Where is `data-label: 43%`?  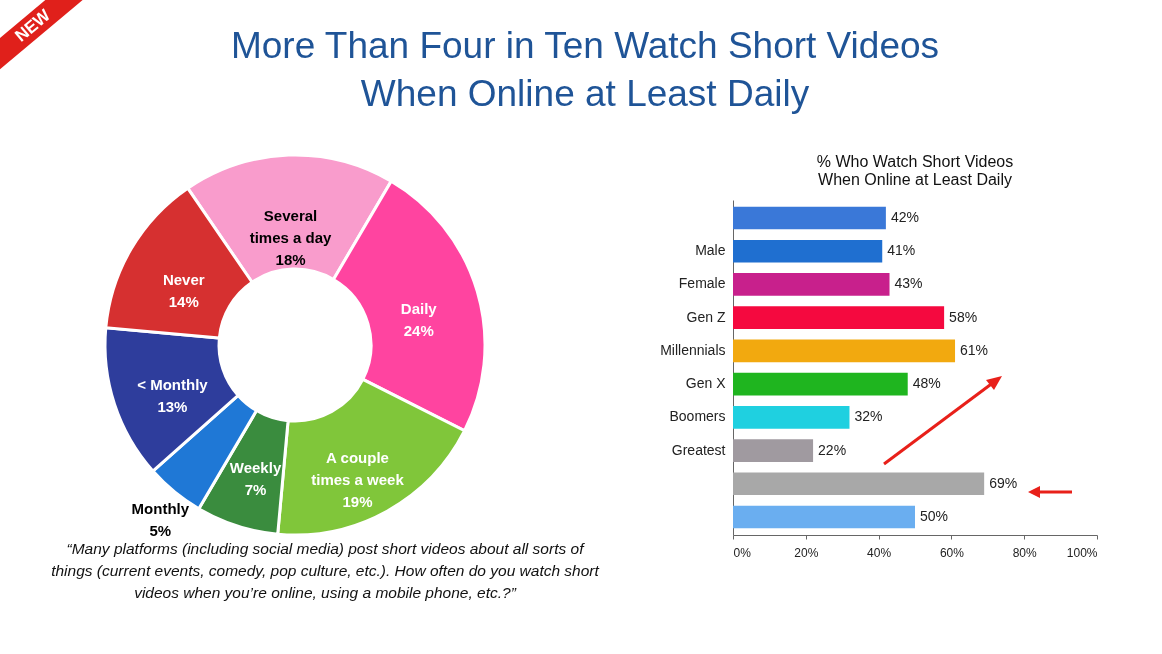 data-label: 43% is located at coordinates (908, 283).